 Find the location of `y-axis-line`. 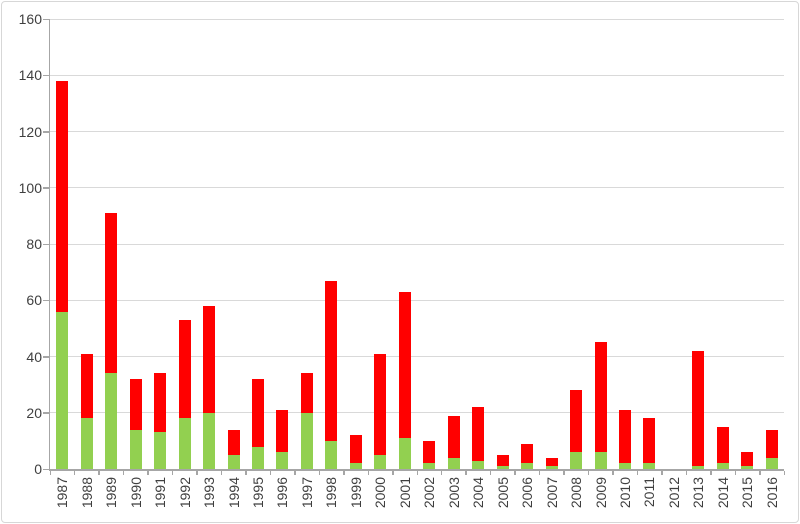

y-axis-line is located at coordinates (49, 244).